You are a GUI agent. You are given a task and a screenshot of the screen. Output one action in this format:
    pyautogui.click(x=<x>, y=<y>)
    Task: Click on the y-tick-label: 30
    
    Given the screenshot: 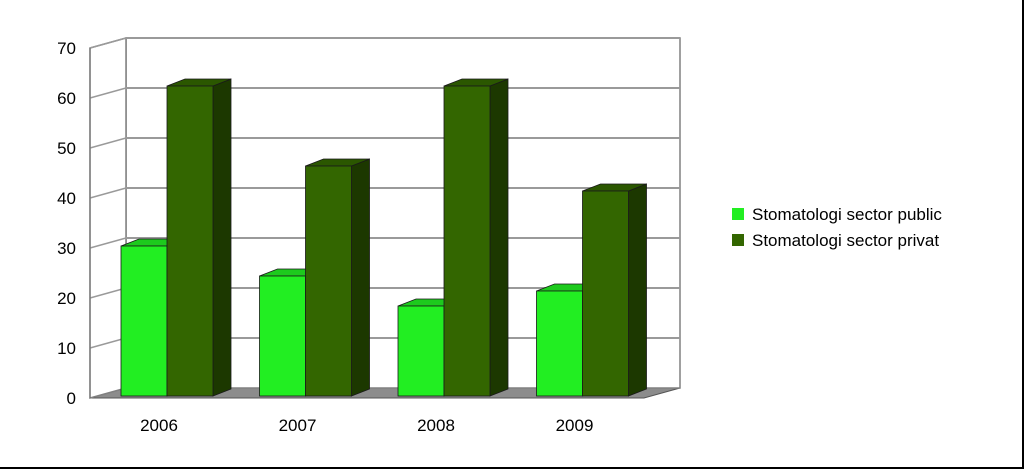 What is the action you would take?
    pyautogui.click(x=66, y=248)
    